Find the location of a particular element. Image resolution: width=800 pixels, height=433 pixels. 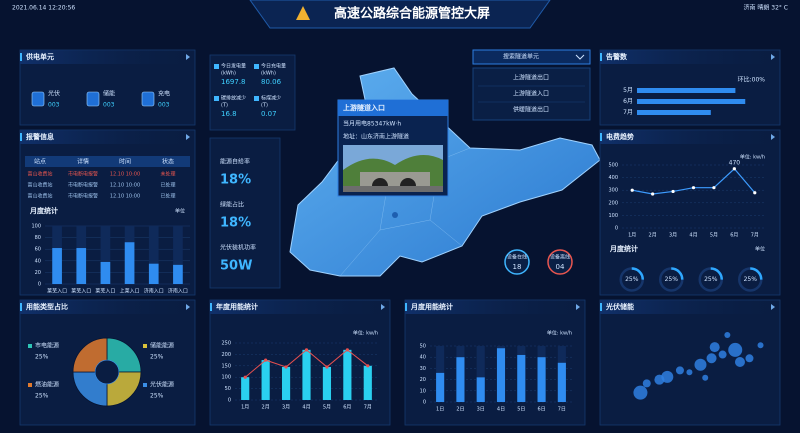

selector-box is located at coordinates (531, 57).